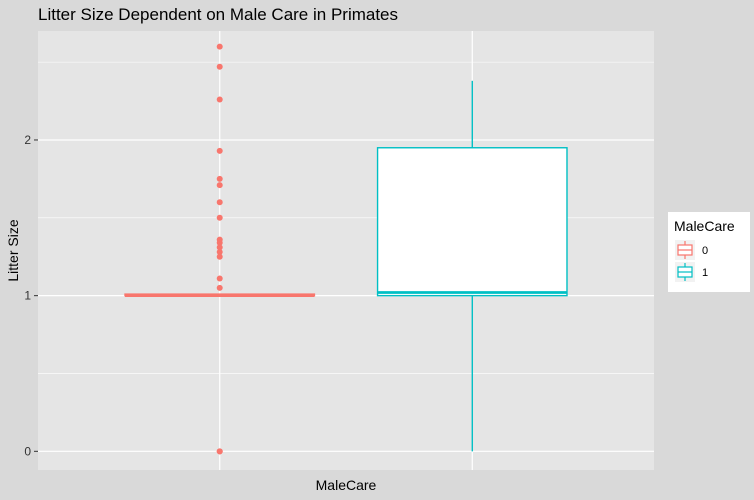  I want to click on legend: MaleCare 0 1, so click(709, 252).